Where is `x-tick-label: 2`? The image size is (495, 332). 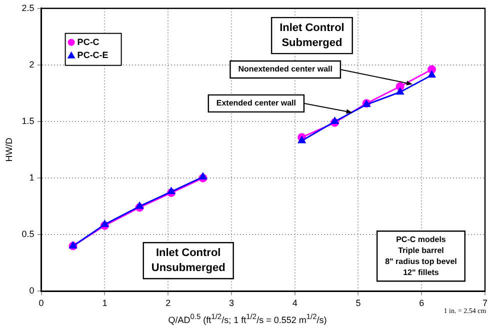 x-tick-label: 2 is located at coordinates (168, 303).